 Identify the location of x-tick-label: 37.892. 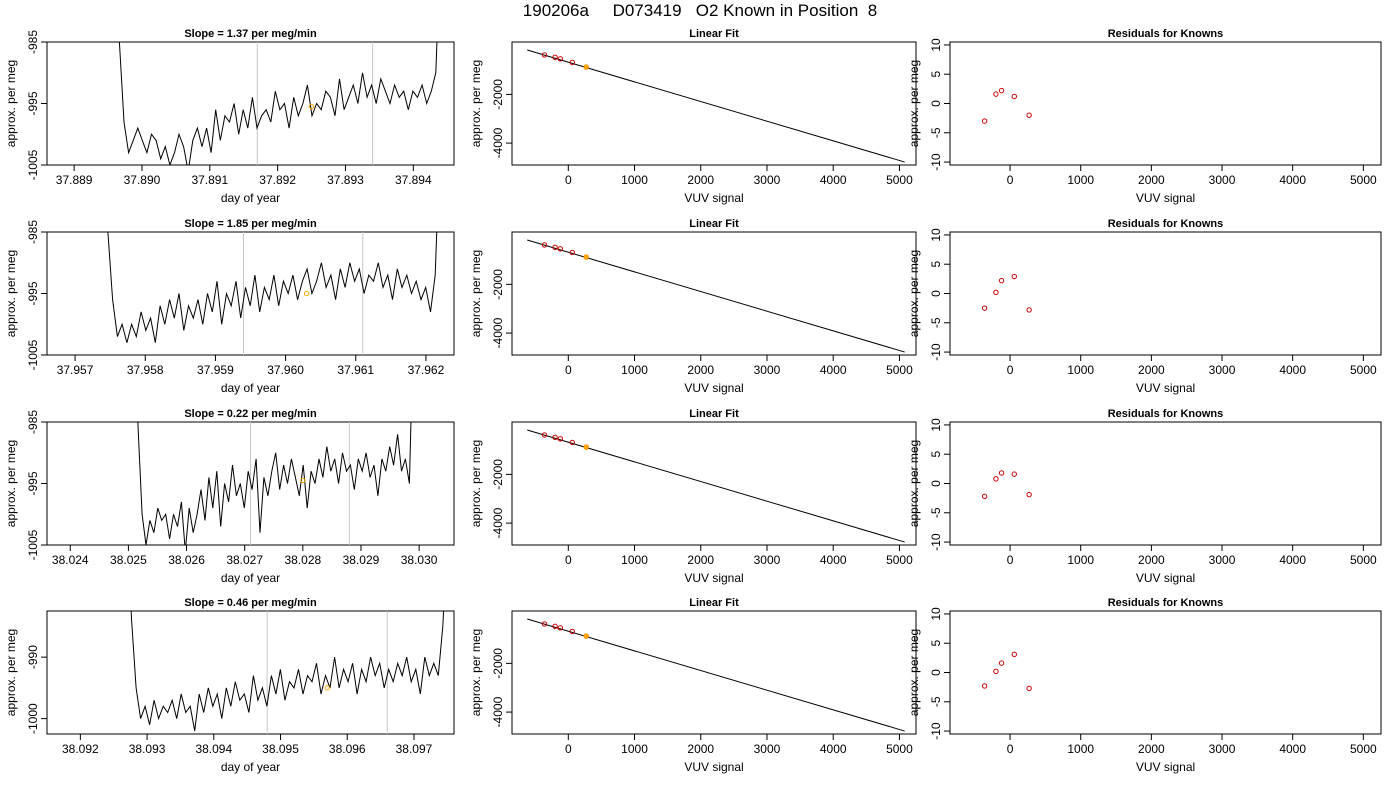
(277, 180).